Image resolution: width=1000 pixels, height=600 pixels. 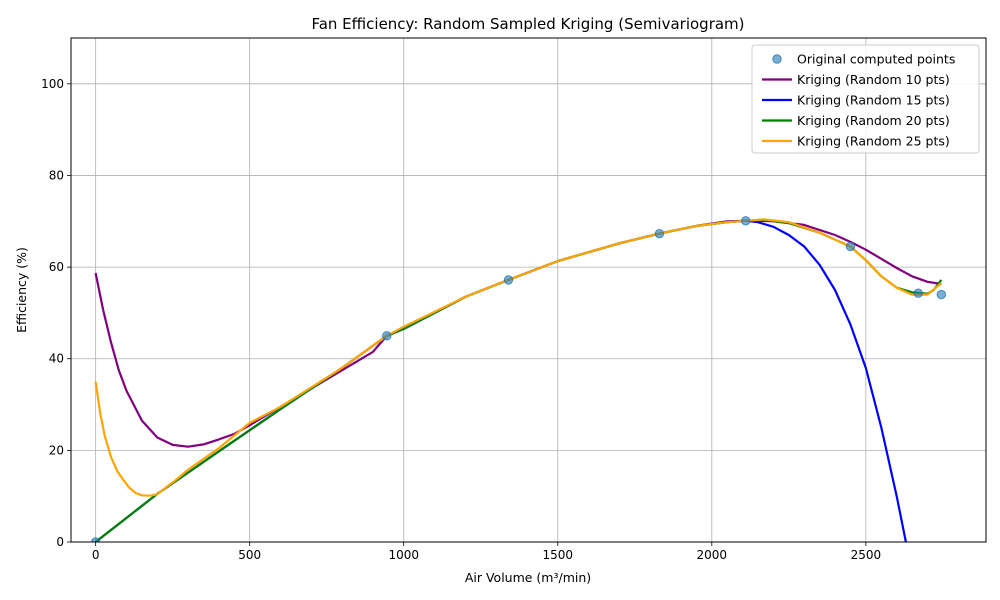 What do you see at coordinates (60, 542) in the screenshot?
I see `y-tick-label: 0` at bounding box center [60, 542].